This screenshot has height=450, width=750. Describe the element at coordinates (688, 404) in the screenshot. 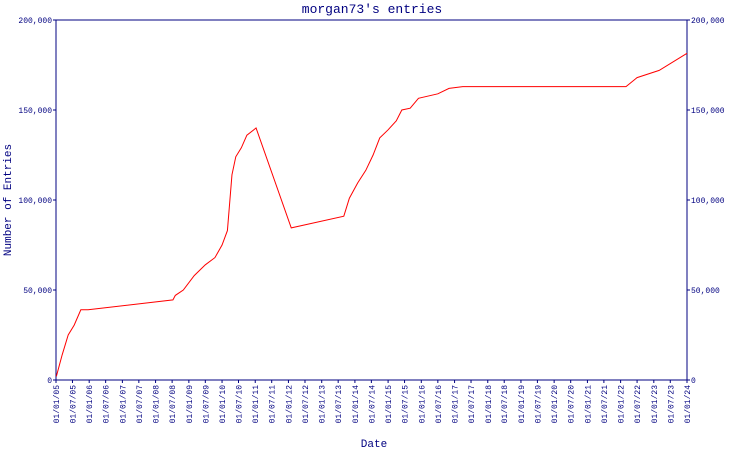

I see `x-tick-label: 01/01/24` at that location.